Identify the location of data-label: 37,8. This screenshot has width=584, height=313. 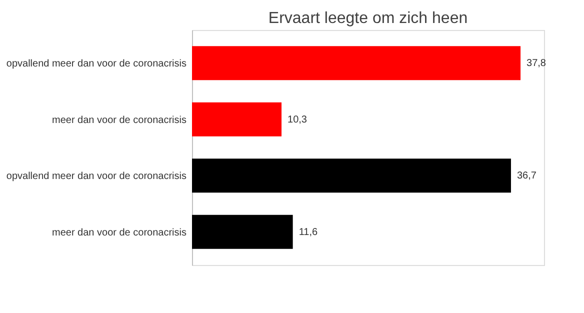
(536, 64).